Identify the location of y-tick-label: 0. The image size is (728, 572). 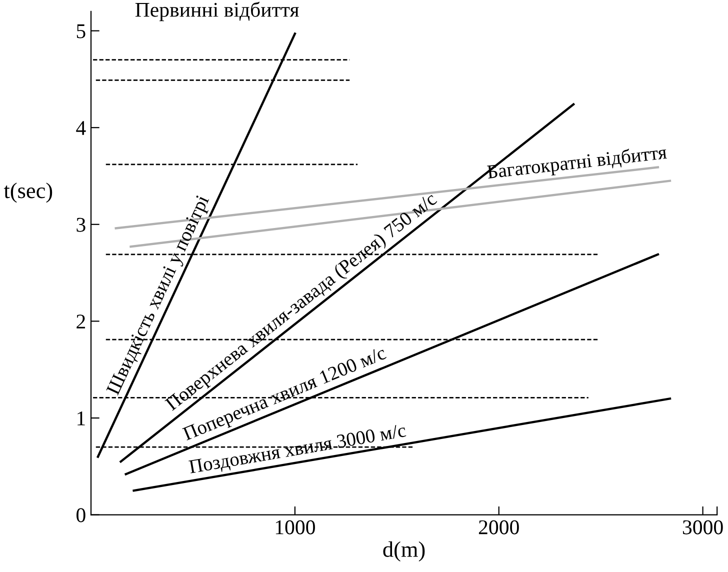
(81, 515).